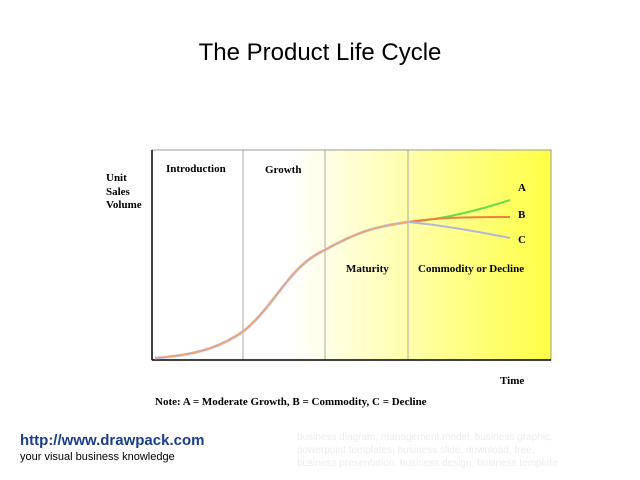 The image size is (640, 480). What do you see at coordinates (281, 290) in the screenshot?
I see `curve-shared` at bounding box center [281, 290].